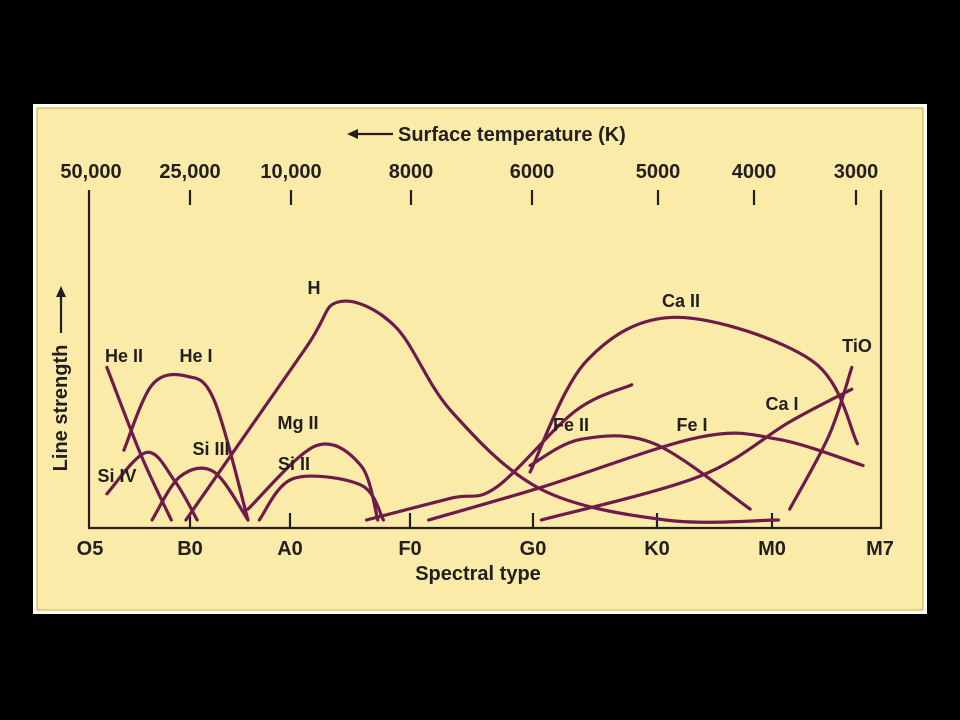  Describe the element at coordinates (409, 549) in the screenshot. I see `bottom-tick-label-f0: F0` at that location.